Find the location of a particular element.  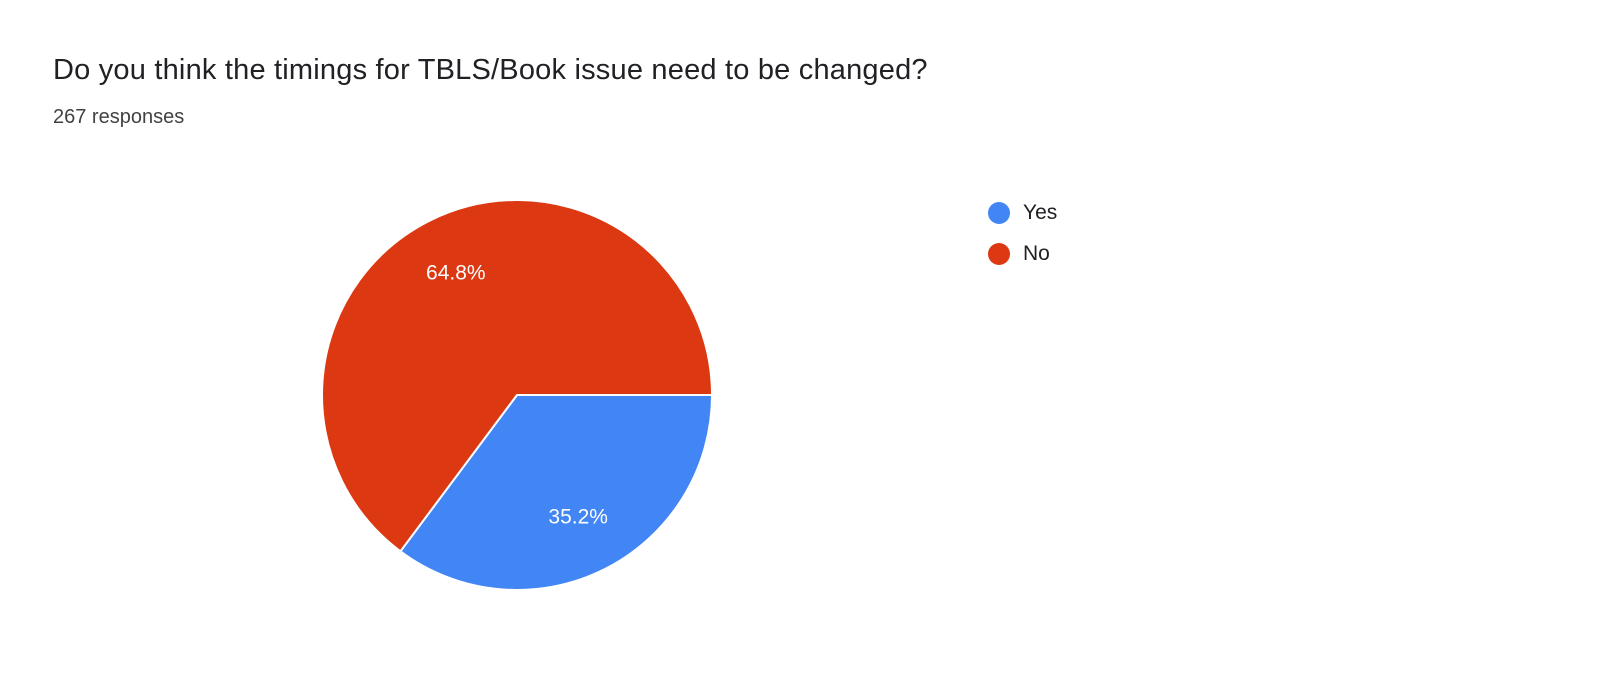

legend-swatch-no is located at coordinates (999, 254).